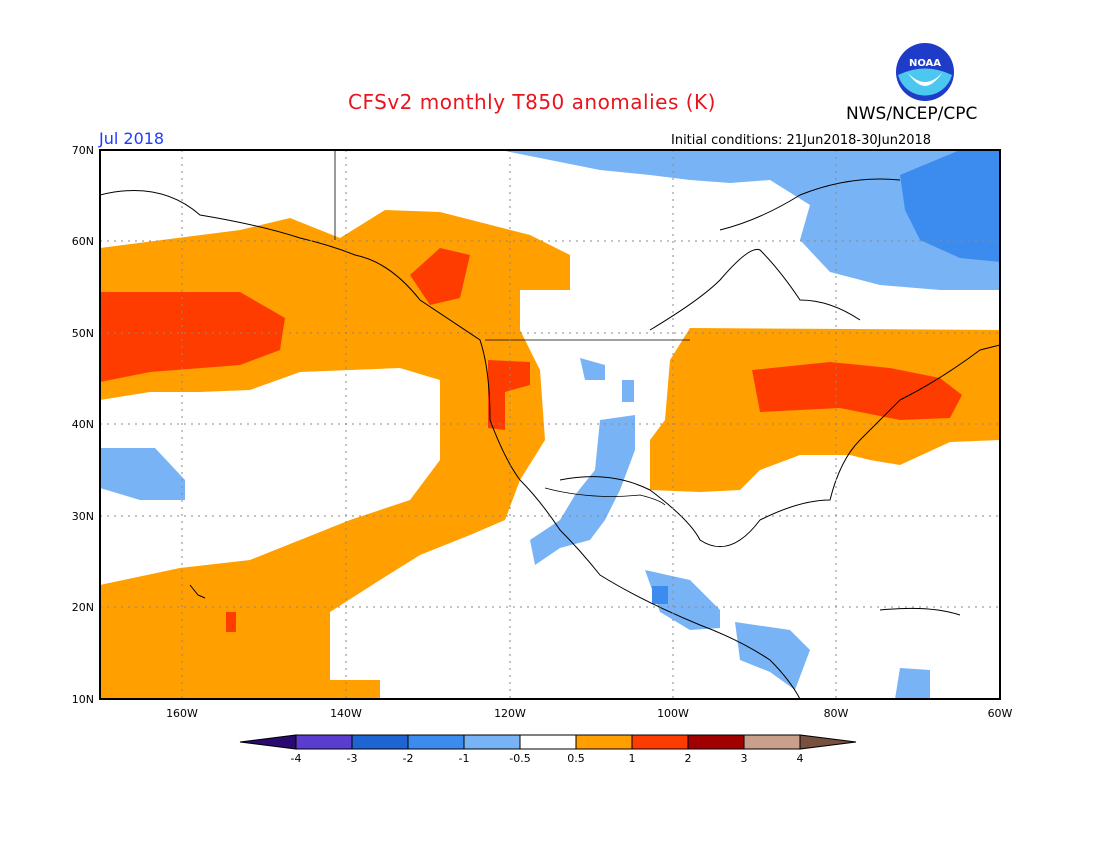 This screenshot has width=1100, height=850. Describe the element at coordinates (296, 758) in the screenshot. I see `colorbar-label: -4` at that location.